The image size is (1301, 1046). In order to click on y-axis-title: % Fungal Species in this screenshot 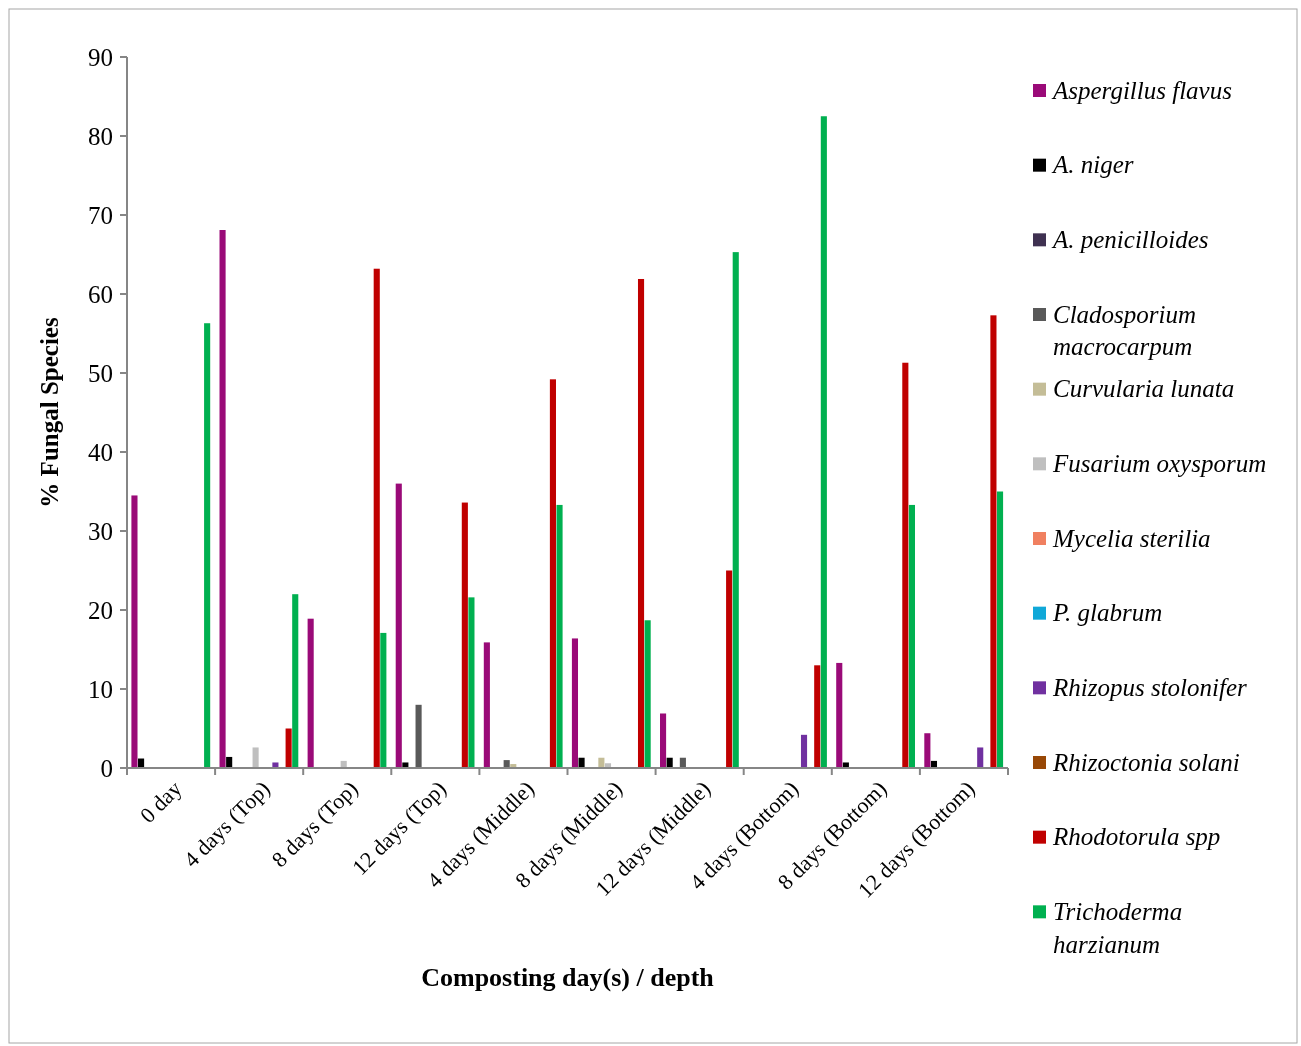, I will do `click(49, 412)`.